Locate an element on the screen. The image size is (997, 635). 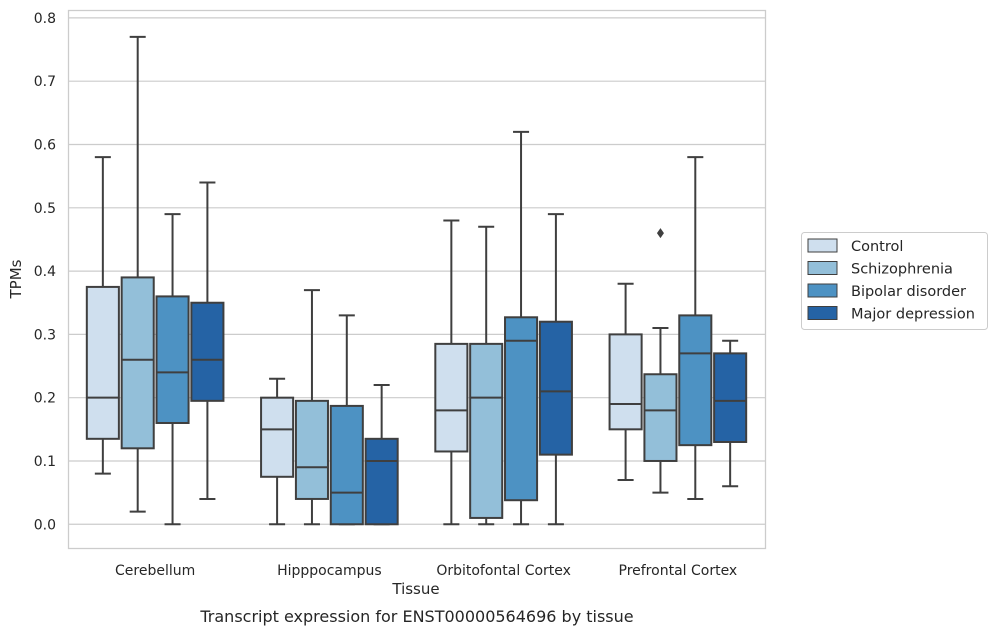
legend-label: Bipolar disorder is located at coordinates (908, 292).